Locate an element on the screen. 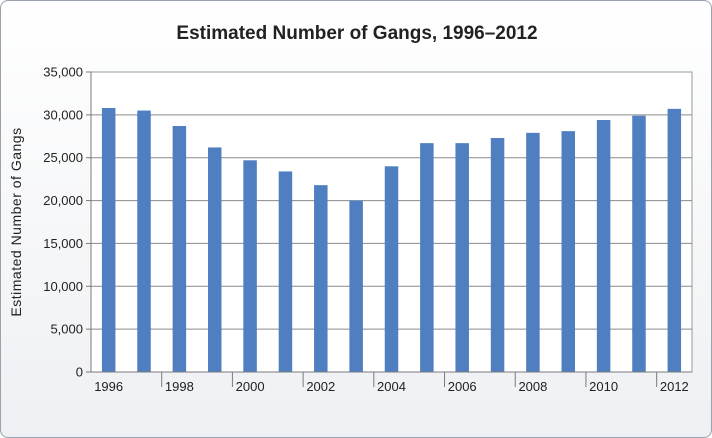 The height and width of the screenshot is (438, 712). x-tick-label: 2004 is located at coordinates (391, 386).